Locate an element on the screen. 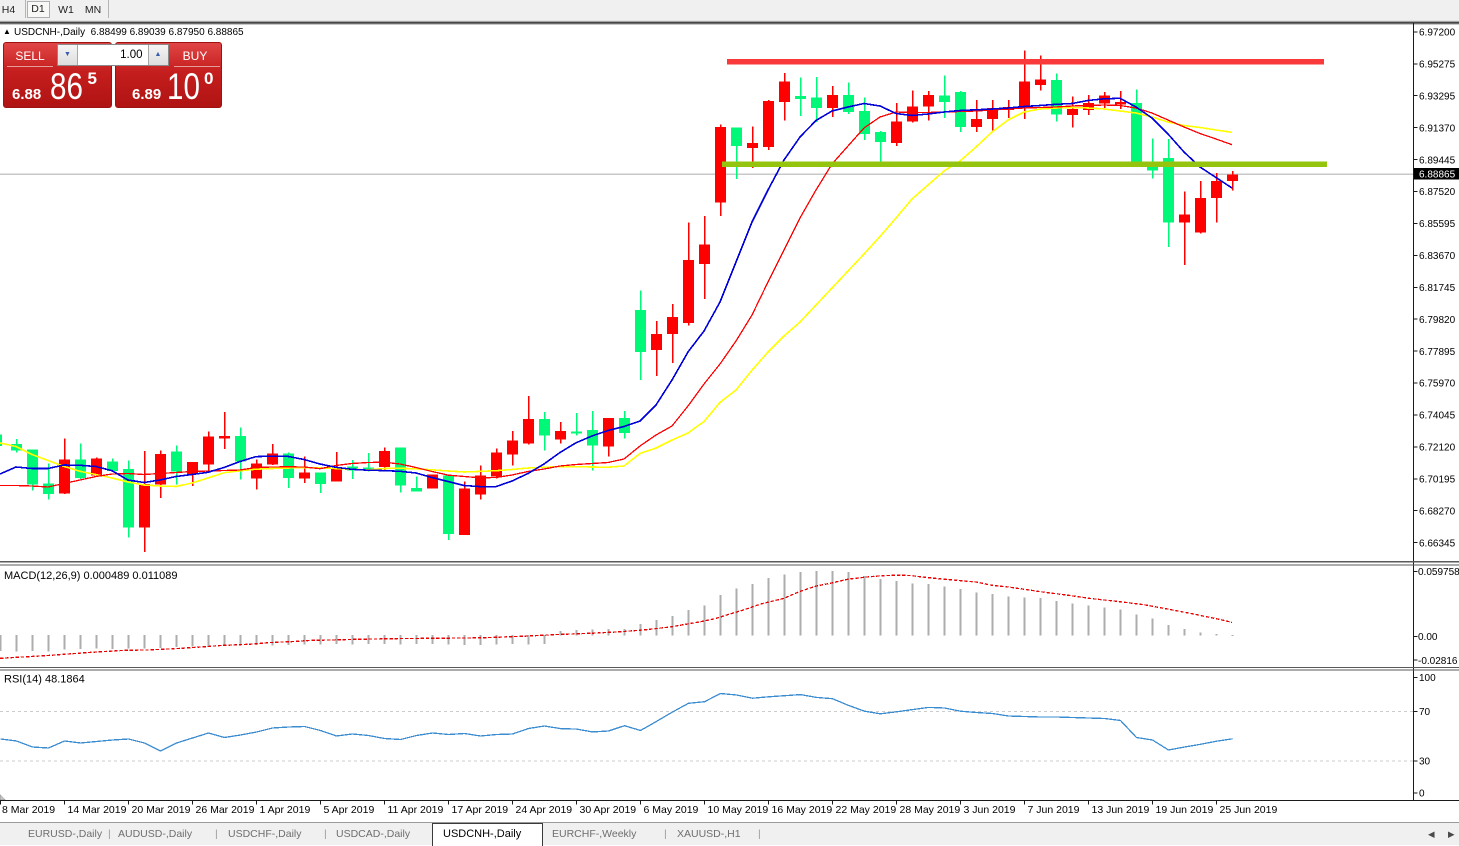 This screenshot has height=846, width=1459. svg-text: RSI(14) 48.1864 is located at coordinates (44, 680).